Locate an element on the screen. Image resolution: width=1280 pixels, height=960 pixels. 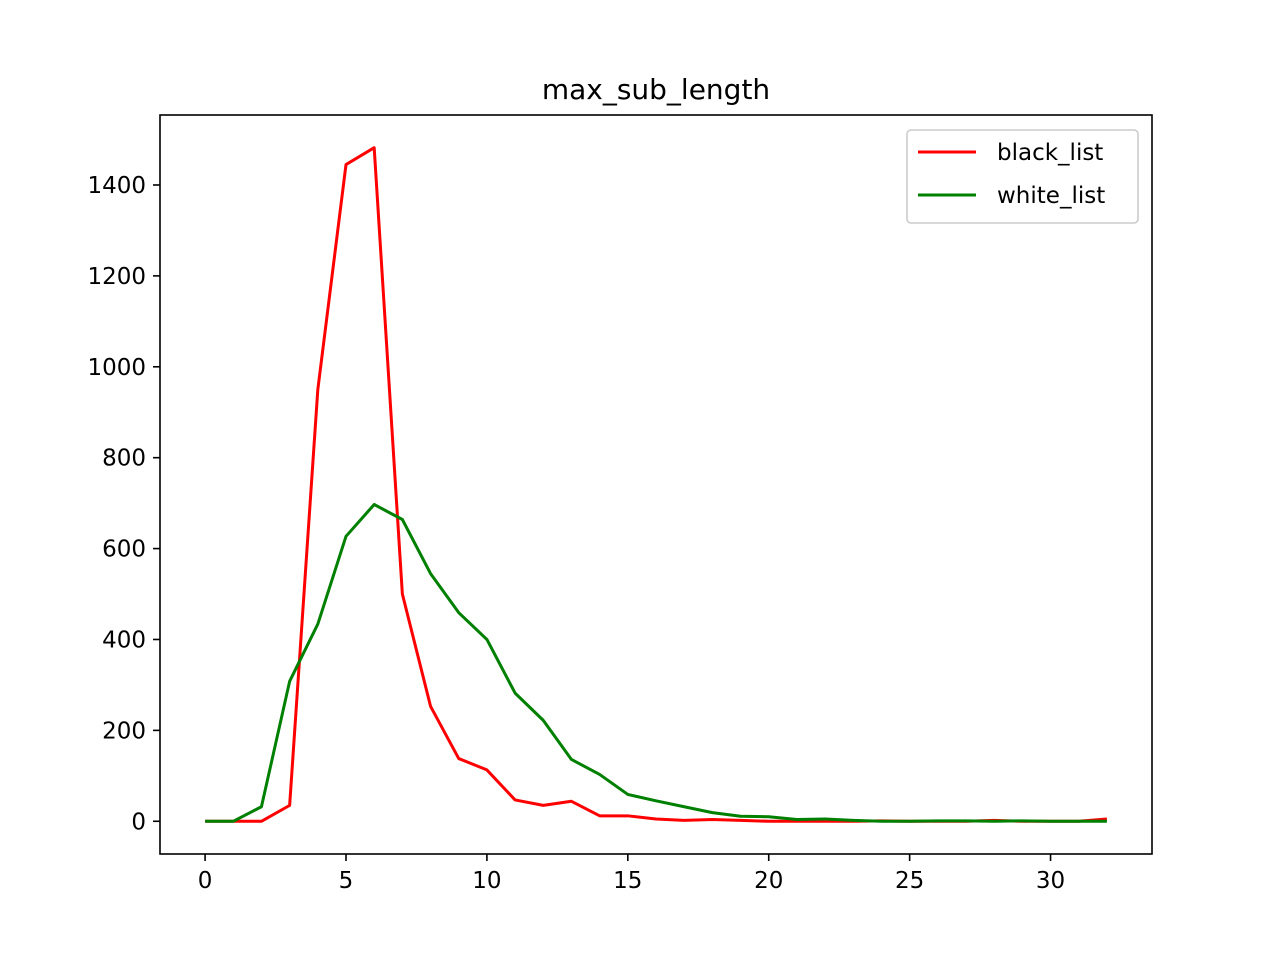
y-tick-label: 600 is located at coordinates (124, 550).